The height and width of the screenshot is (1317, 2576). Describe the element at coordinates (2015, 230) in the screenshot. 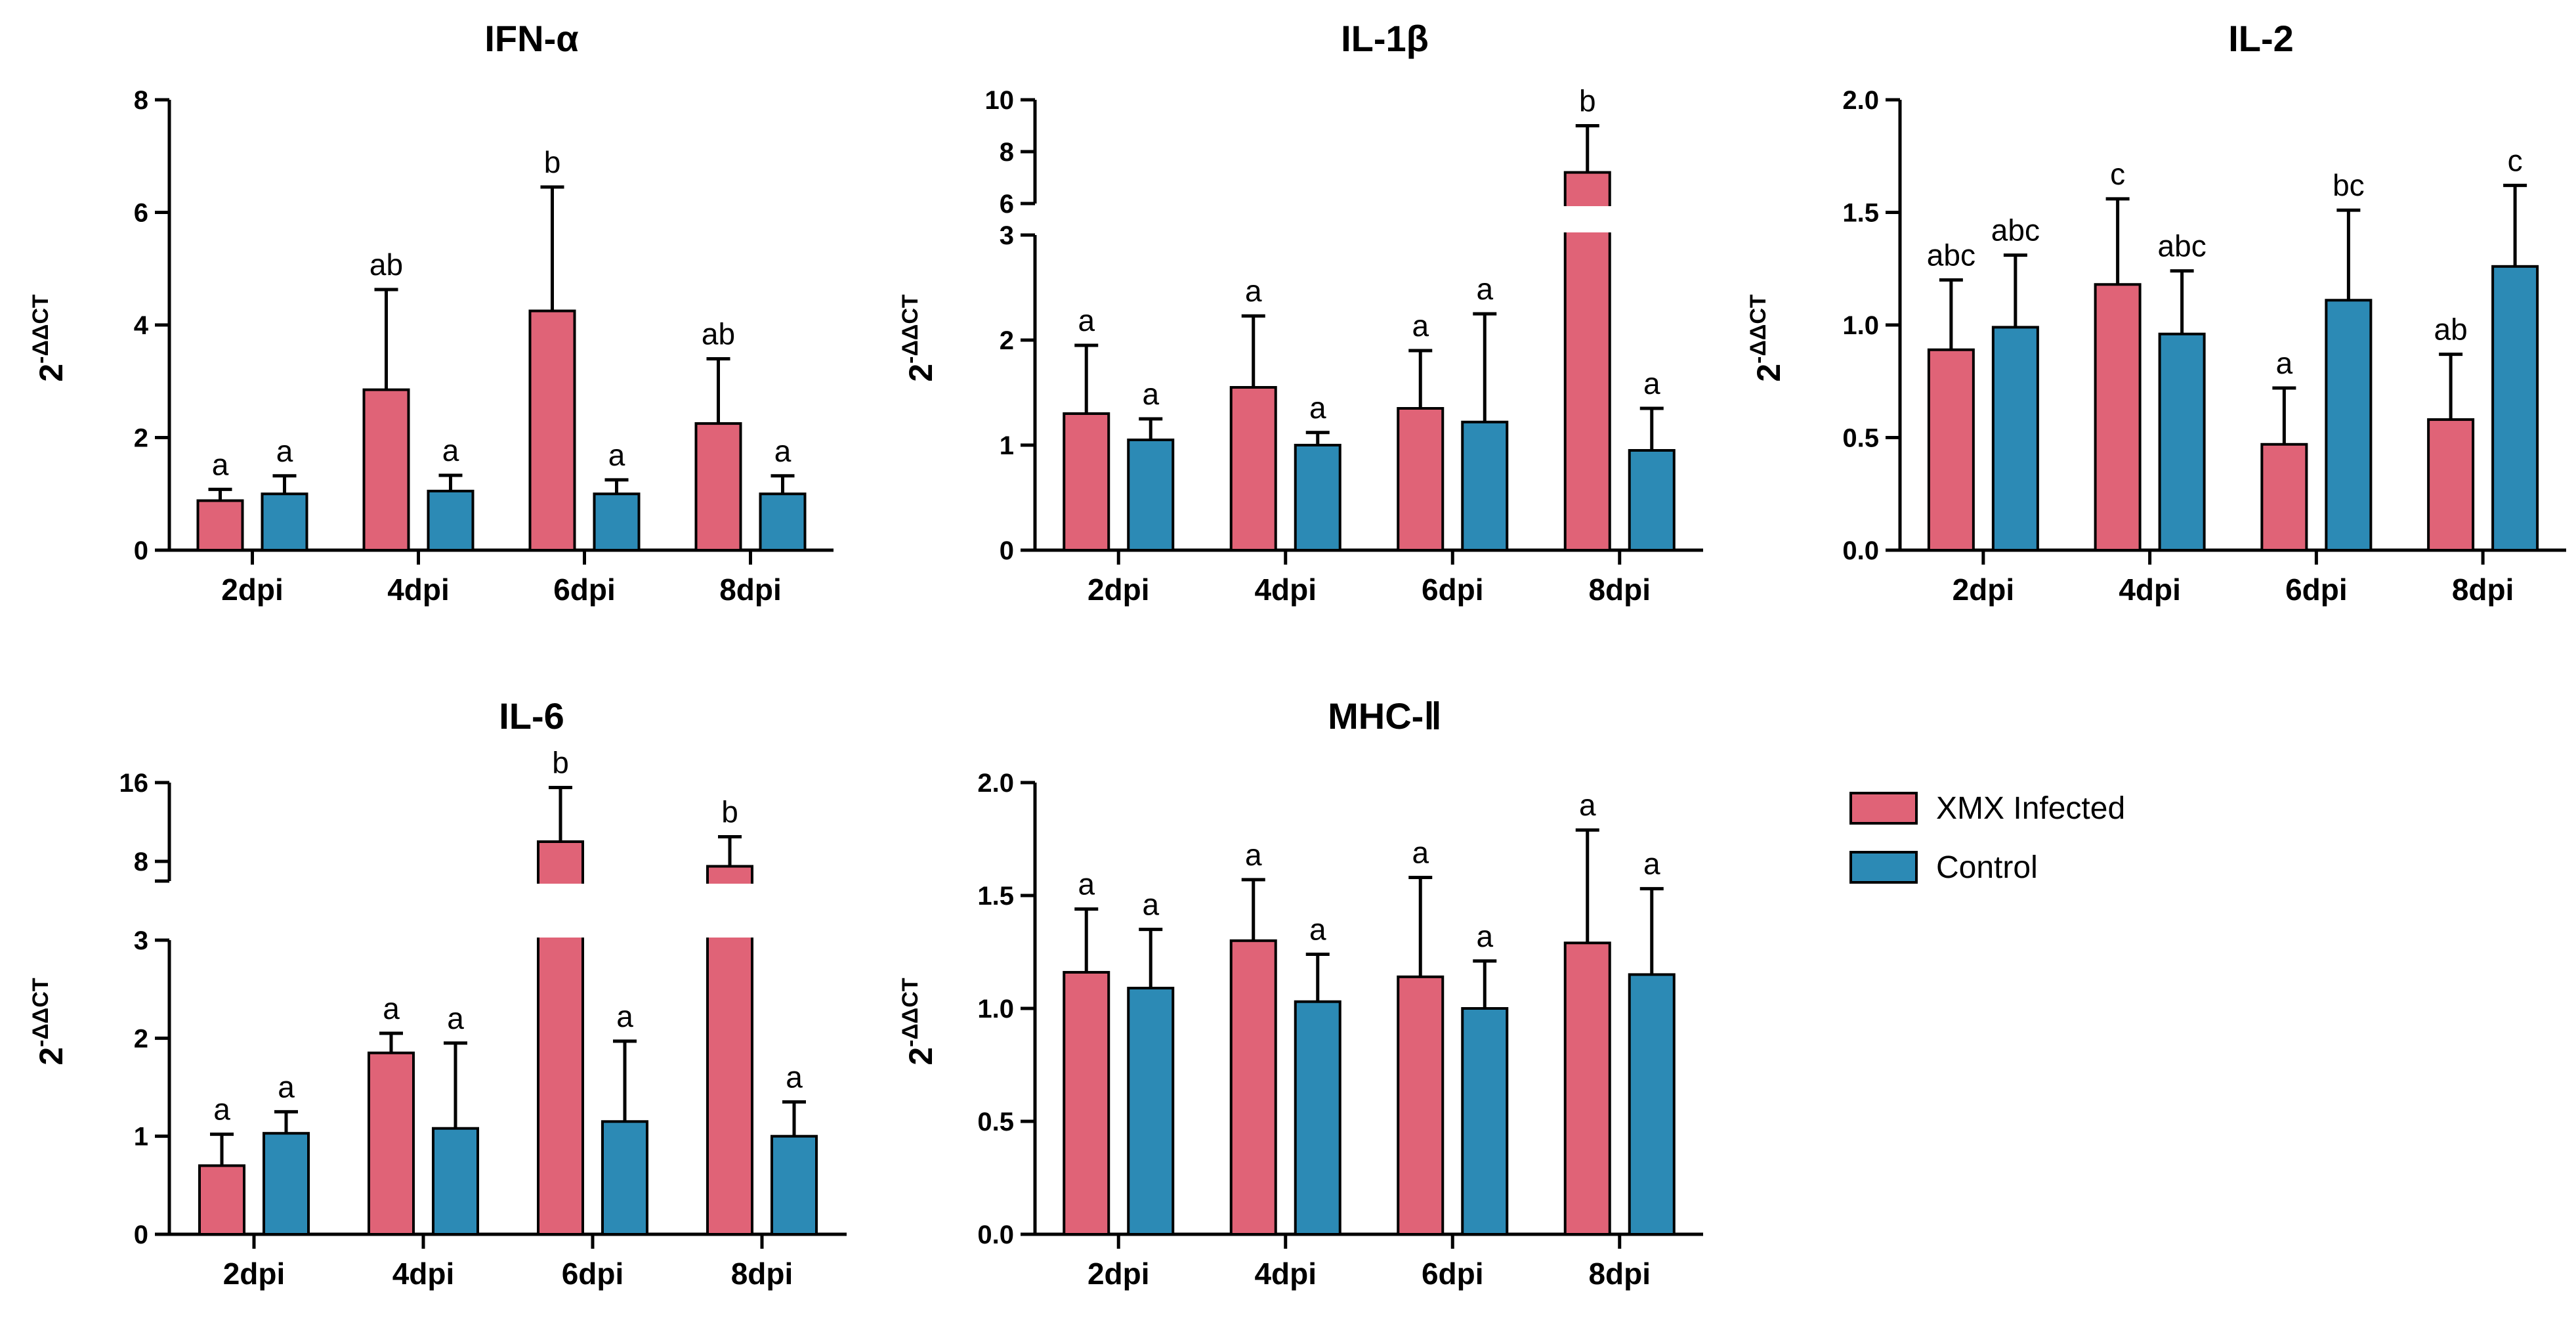

I see `significance-label: abc` at that location.